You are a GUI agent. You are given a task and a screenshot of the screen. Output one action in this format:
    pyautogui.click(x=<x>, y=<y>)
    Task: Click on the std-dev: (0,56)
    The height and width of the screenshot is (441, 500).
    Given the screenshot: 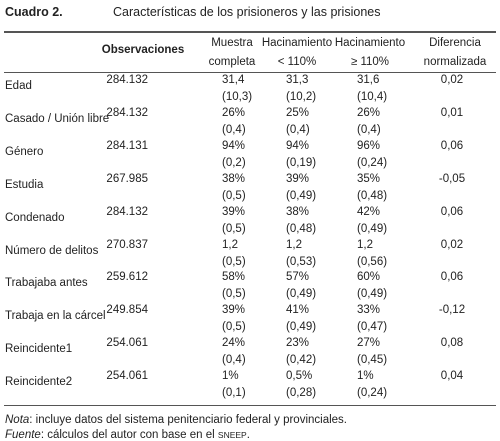 What is the action you would take?
    pyautogui.click(x=372, y=261)
    